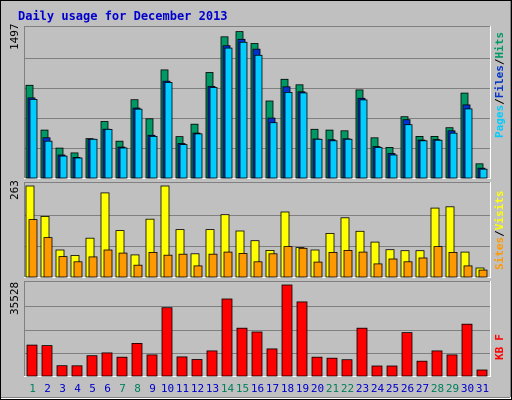  I want to click on x-label-day-14: 14, so click(228, 388).